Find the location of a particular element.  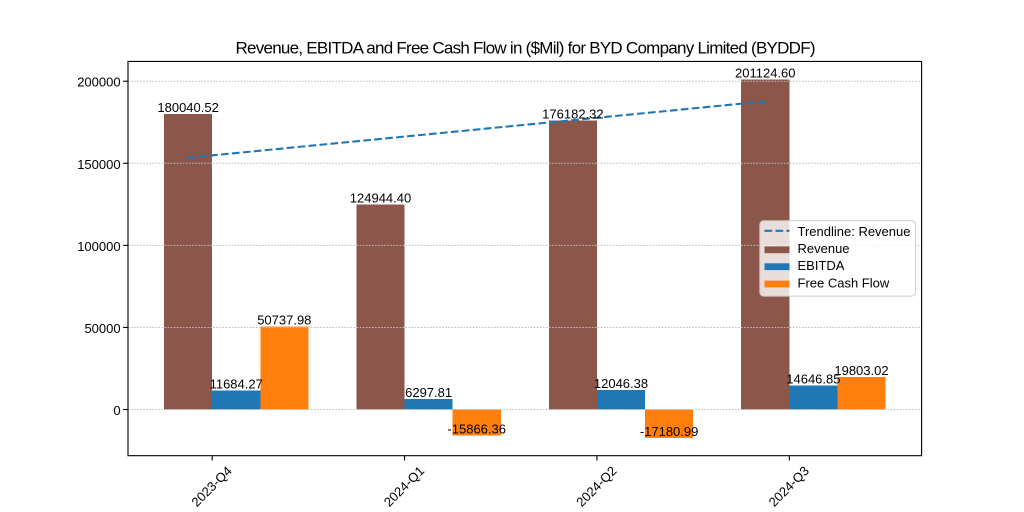

svg-text: Revenue is located at coordinates (824, 248).